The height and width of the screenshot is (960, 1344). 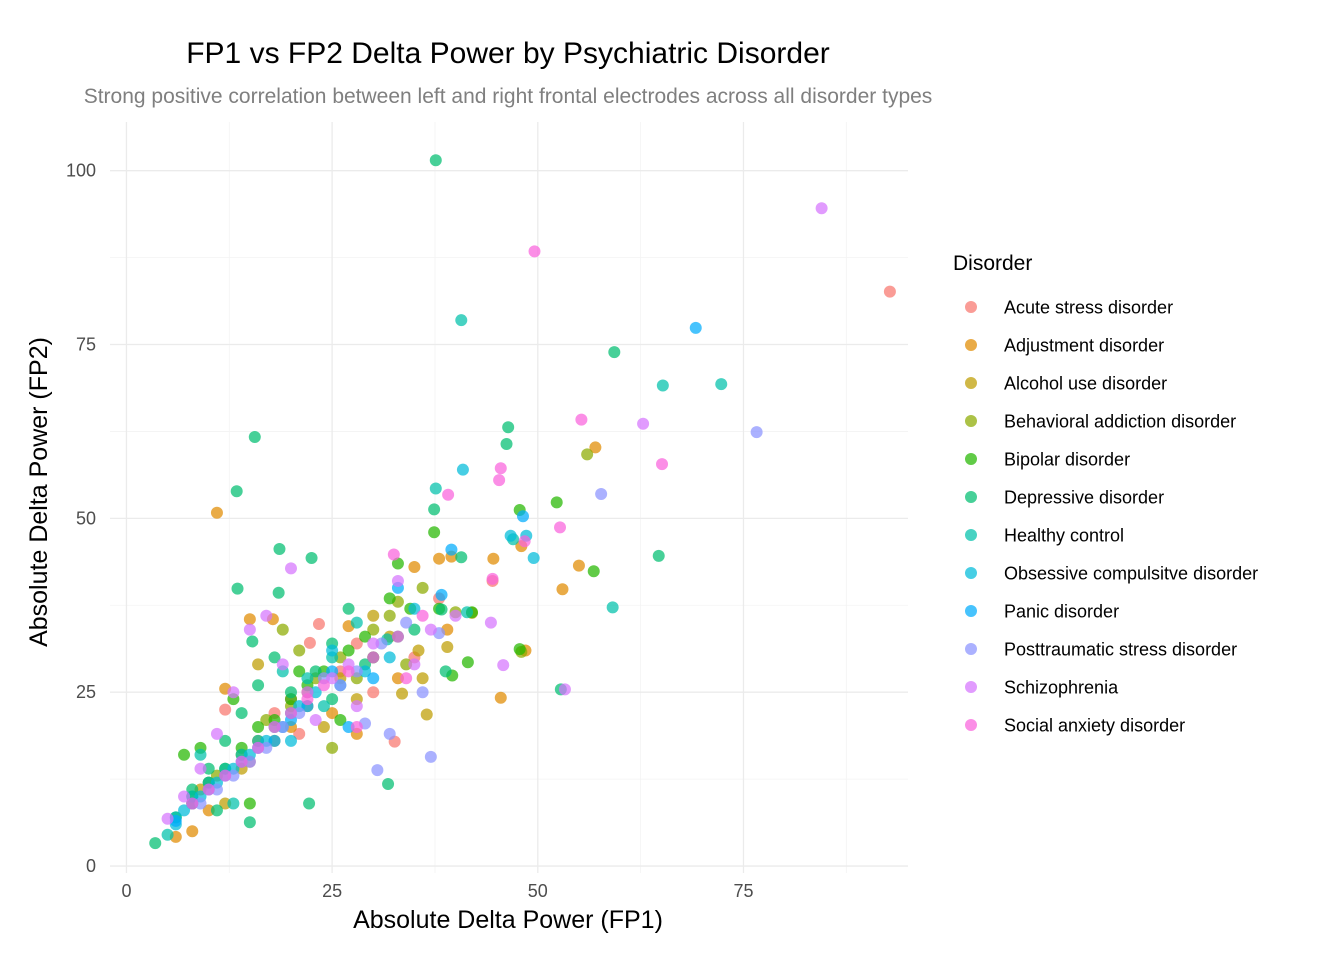 What do you see at coordinates (1069, 308) in the screenshot?
I see `legend-item: Acute stress disorder` at bounding box center [1069, 308].